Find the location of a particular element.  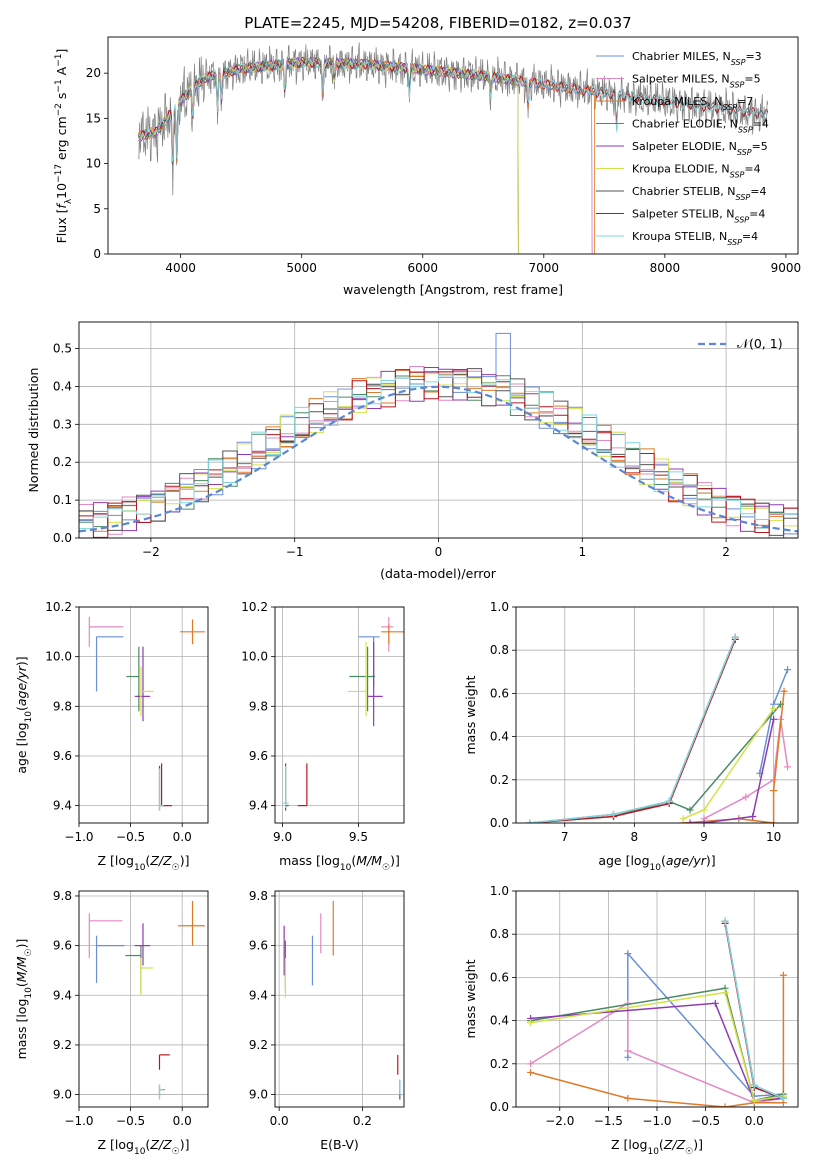

panel-xlabel: Z [log10(Z/Z☉)] is located at coordinates (657, 1147).